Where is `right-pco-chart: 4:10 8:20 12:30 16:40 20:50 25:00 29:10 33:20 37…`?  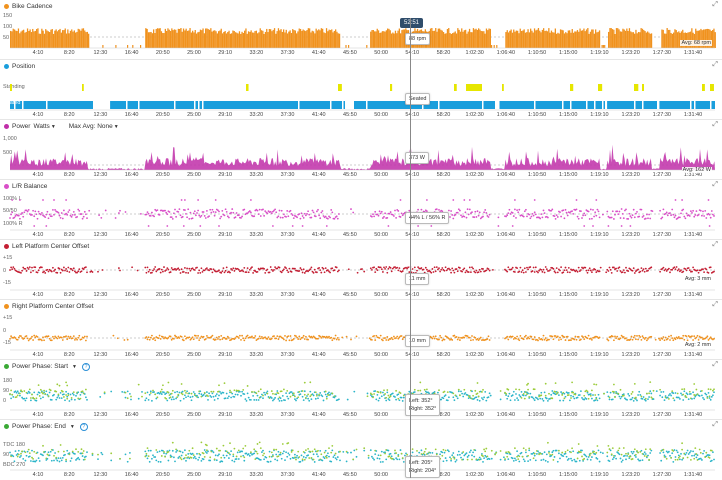 right-pco-chart: 4:10 8:20 12:30 16:40 20:50 25:00 29:10 33:20 37… is located at coordinates (361, 330).